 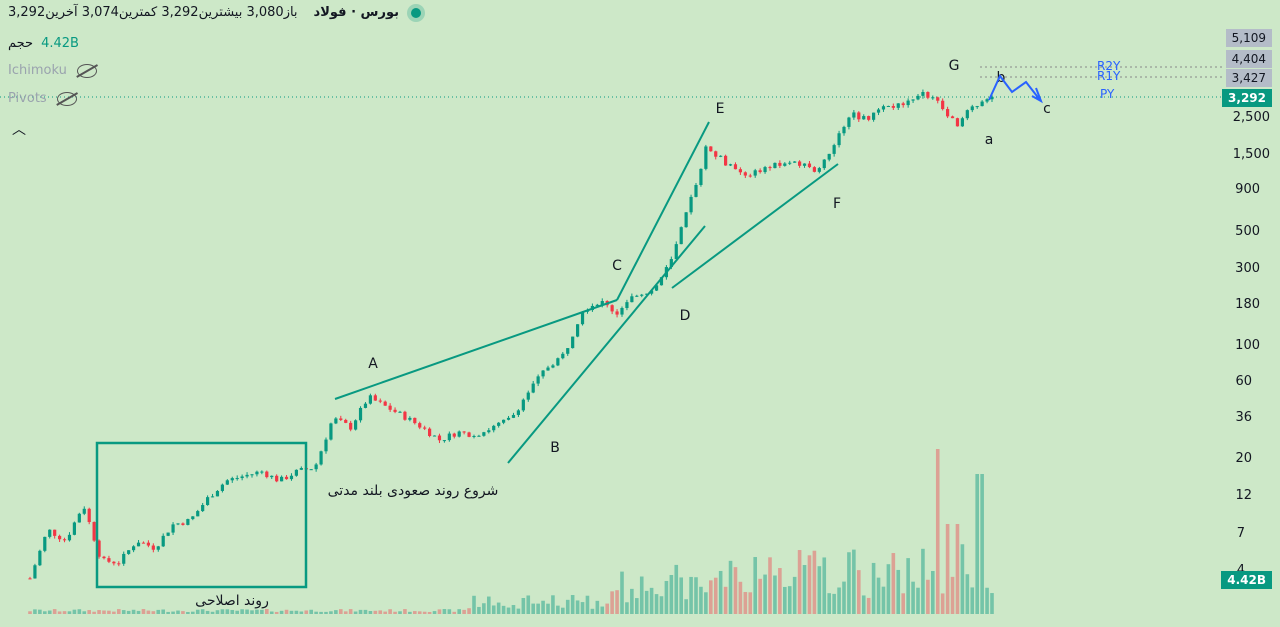 What do you see at coordinates (1109, 66) in the screenshot?
I see `pivot-r2y-label: R2Y` at bounding box center [1109, 66].